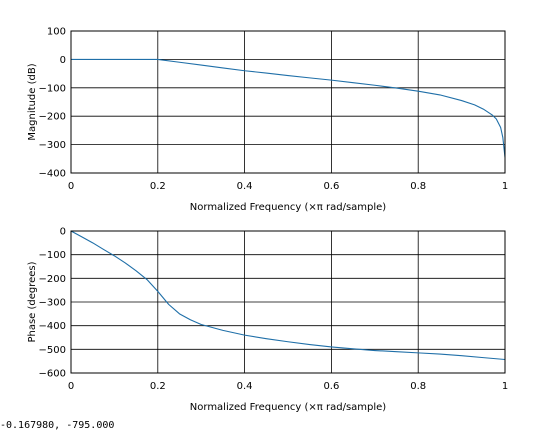 This screenshot has height=433, width=560. I want to click on magnitude-x-ticks: 0 0.2 0.4 0.6 0.8 1, so click(288, 186).